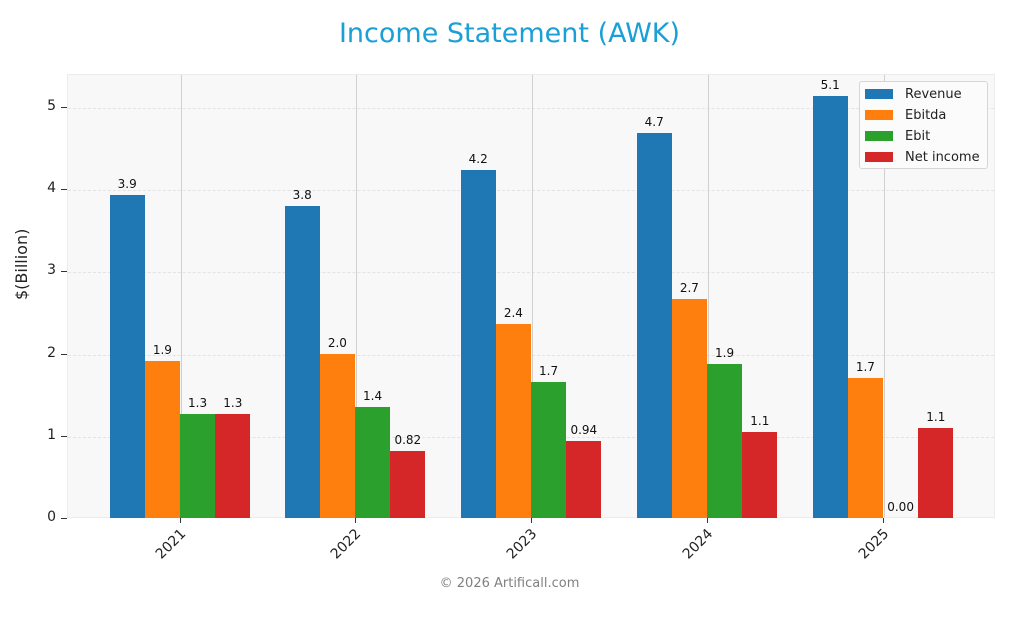  What do you see at coordinates (689, 287) in the screenshot?
I see `bar-value-label: 2.7` at bounding box center [689, 287].